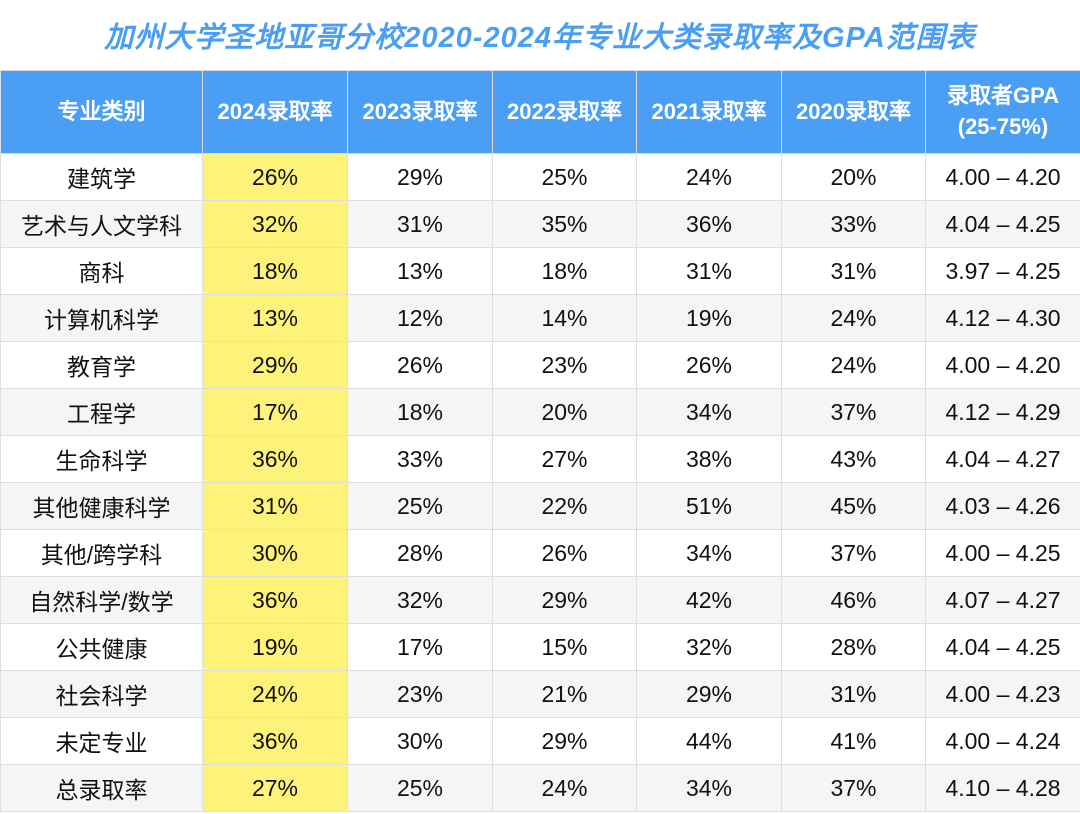 The height and width of the screenshot is (814, 1080). I want to click on table-row: 商科 18% 13% 18% 31% 31% 3.97 – 4.25, so click(540, 271).